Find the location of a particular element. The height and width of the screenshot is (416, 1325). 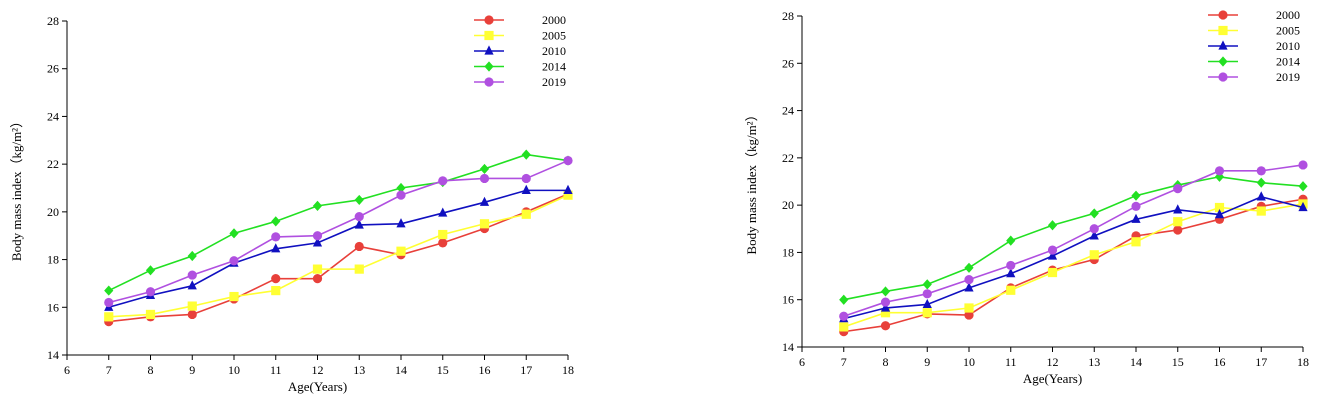

x-tick-label: 9 is located at coordinates (927, 362).